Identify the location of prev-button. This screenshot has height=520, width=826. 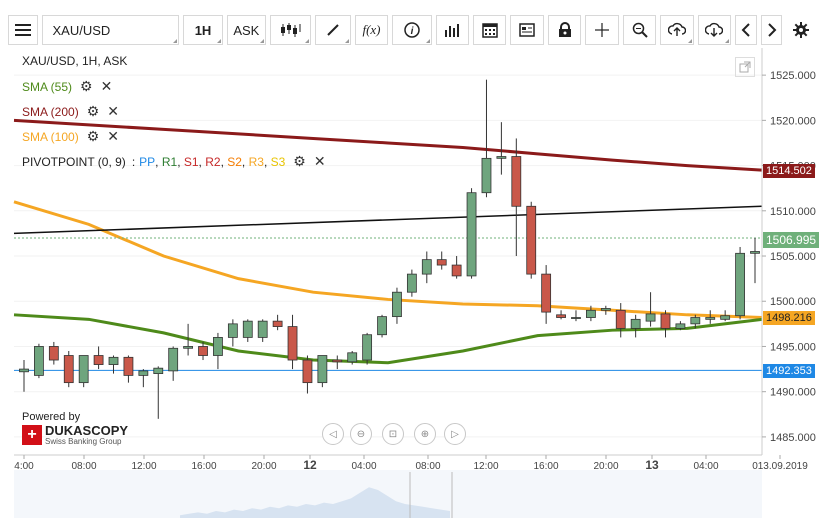
(746, 30).